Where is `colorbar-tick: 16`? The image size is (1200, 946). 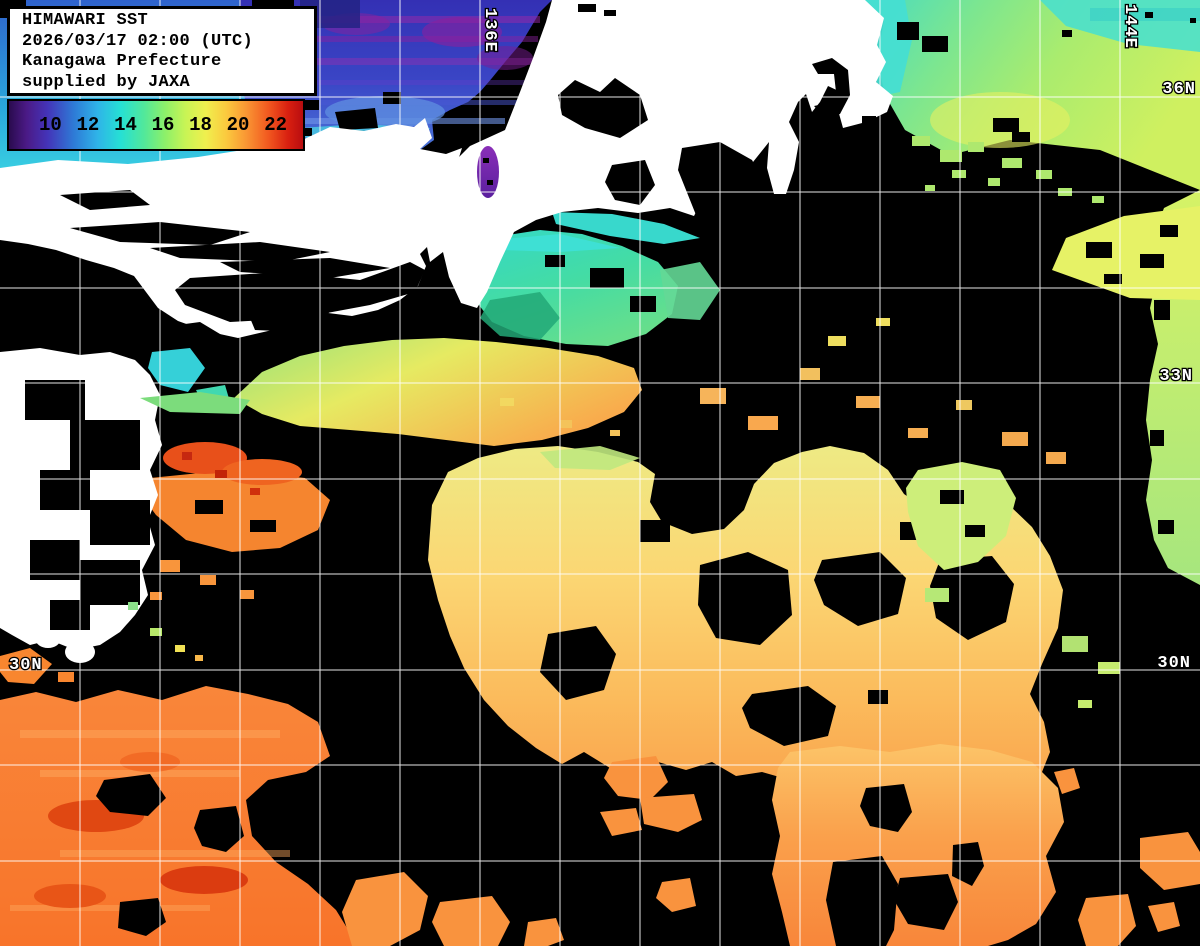 colorbar-tick: 16 is located at coordinates (163, 125).